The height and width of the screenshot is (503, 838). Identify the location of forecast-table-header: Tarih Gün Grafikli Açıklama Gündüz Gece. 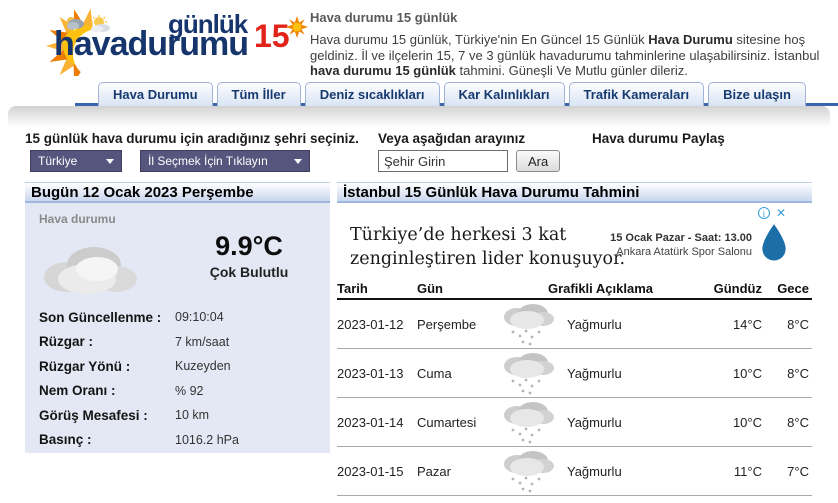
(574, 289).